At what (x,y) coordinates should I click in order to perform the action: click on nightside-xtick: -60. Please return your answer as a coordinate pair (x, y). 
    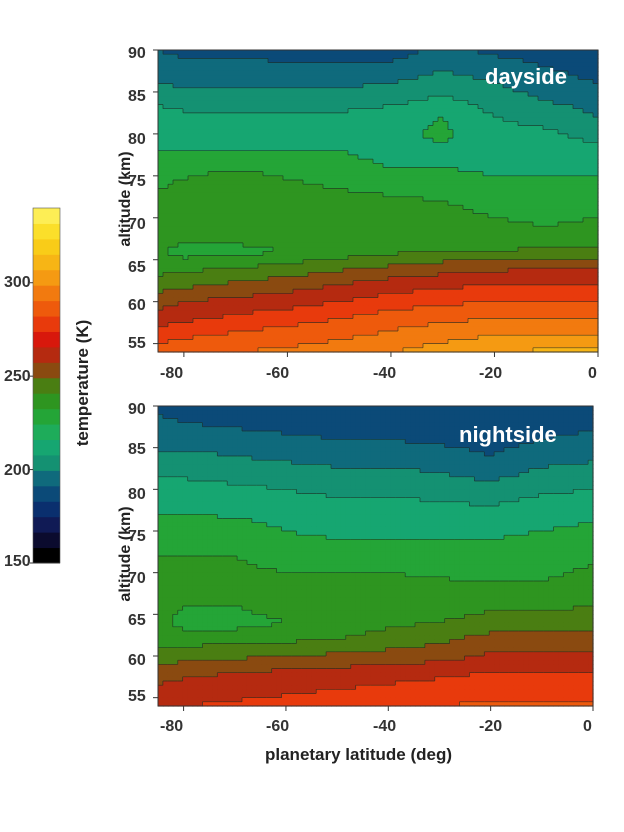
    Looking at the image, I should click on (278, 726).